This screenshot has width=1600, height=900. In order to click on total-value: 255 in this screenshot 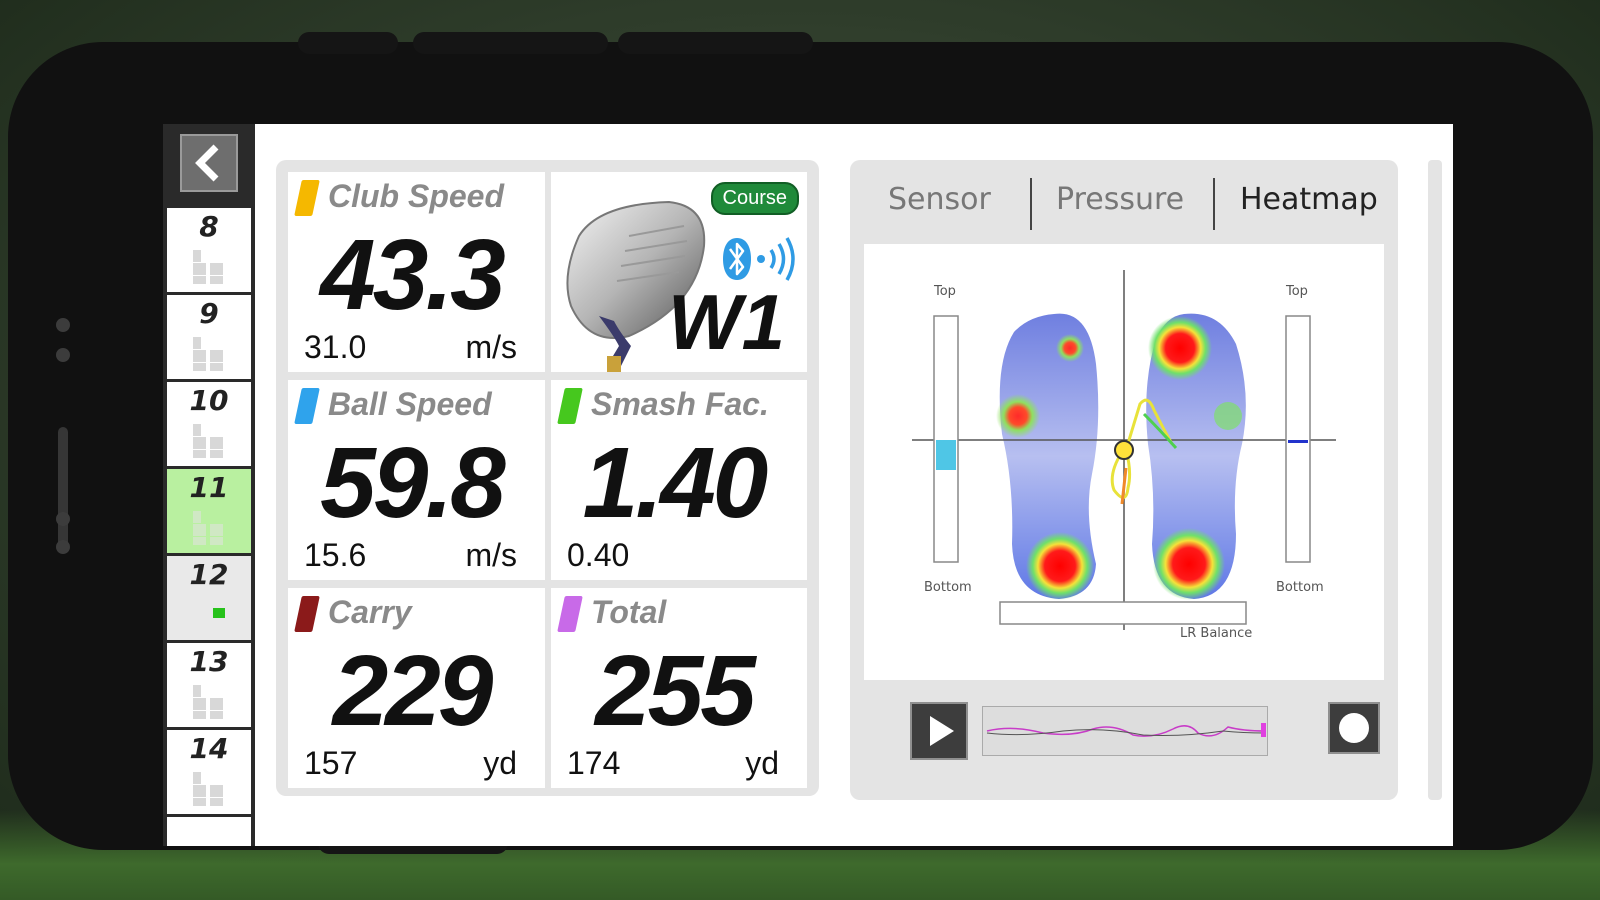, I will do `click(675, 691)`.